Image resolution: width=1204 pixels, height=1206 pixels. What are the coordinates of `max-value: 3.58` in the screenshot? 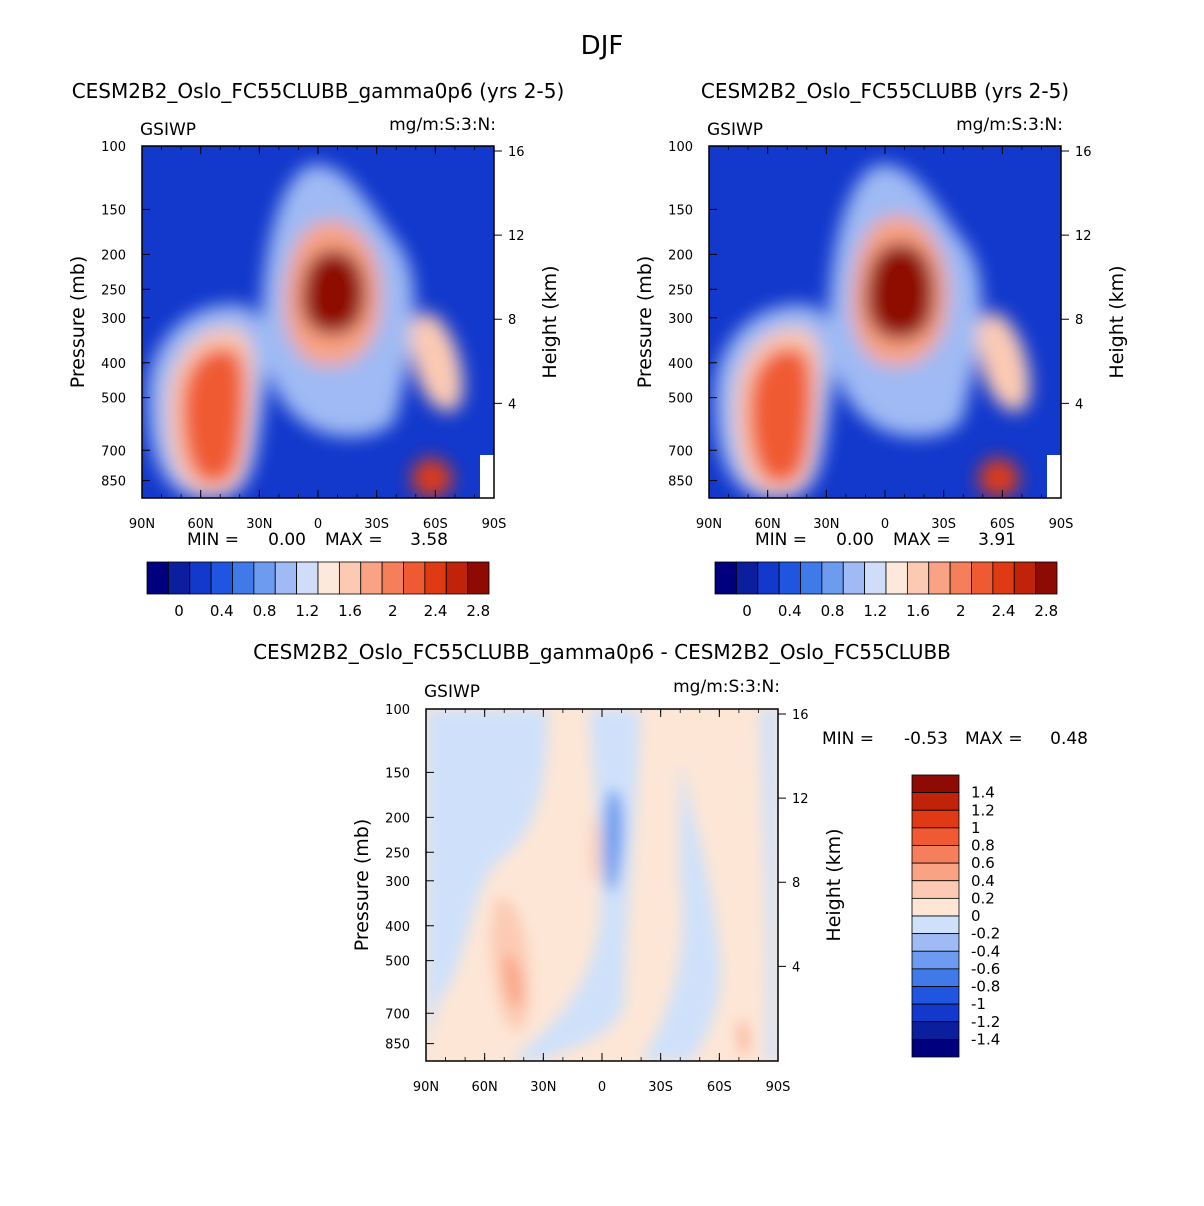 It's located at (429, 540).